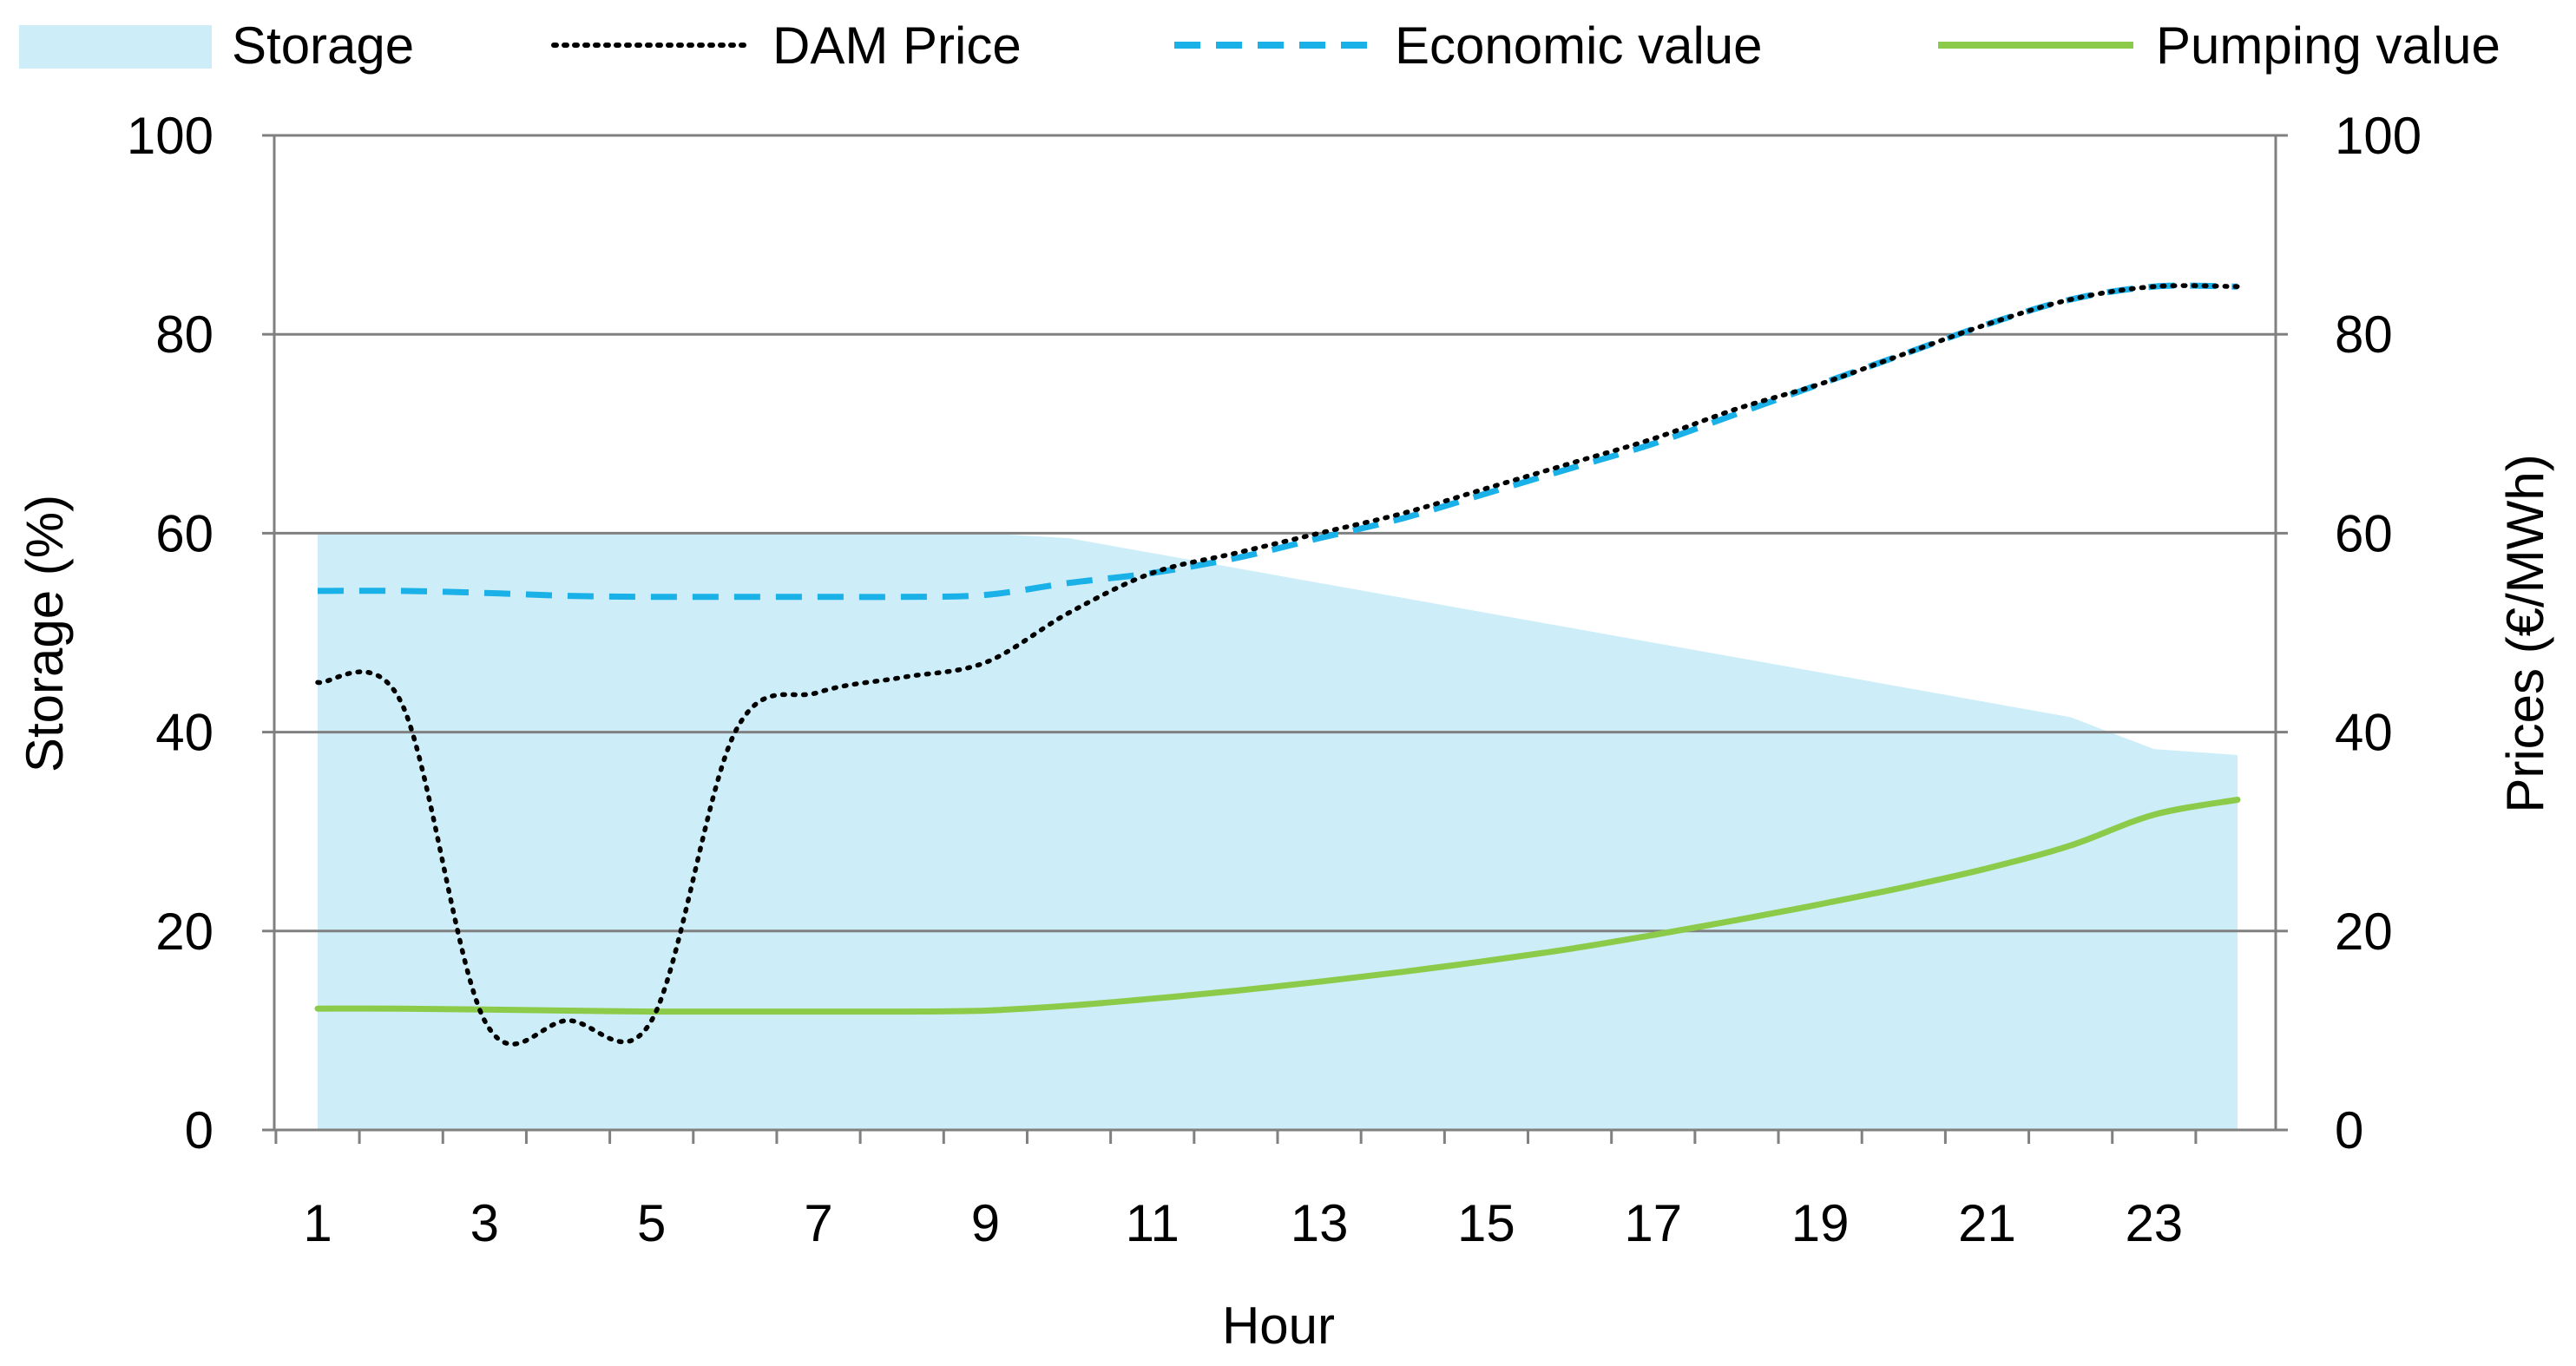 The width and height of the screenshot is (2576, 1366). Describe the element at coordinates (2525, 633) in the screenshot. I see `y-right-axis-title: Prices (€/MWh)` at that location.